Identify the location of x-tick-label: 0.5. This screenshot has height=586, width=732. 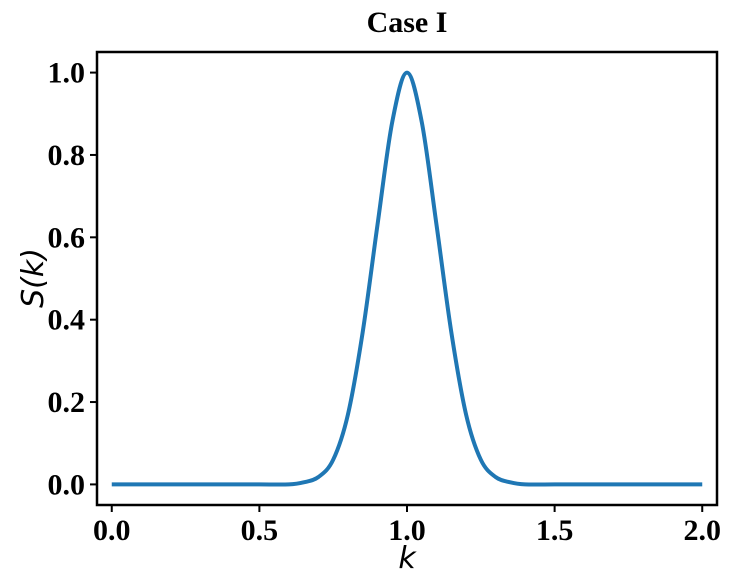
(260, 530).